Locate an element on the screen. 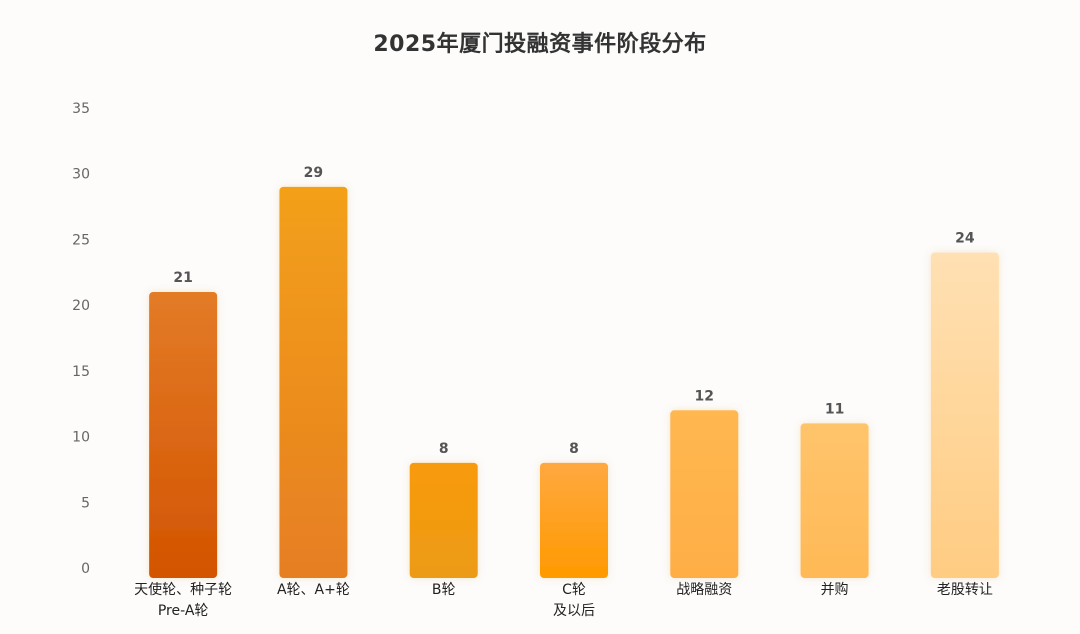 The height and width of the screenshot is (634, 1080). x-tick-label: C轮及以后 is located at coordinates (574, 600).